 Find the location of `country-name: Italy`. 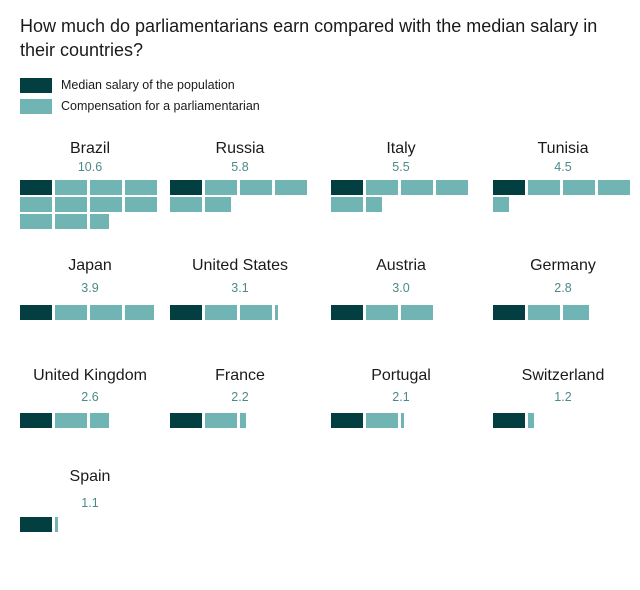

country-name: Italy is located at coordinates (401, 148).